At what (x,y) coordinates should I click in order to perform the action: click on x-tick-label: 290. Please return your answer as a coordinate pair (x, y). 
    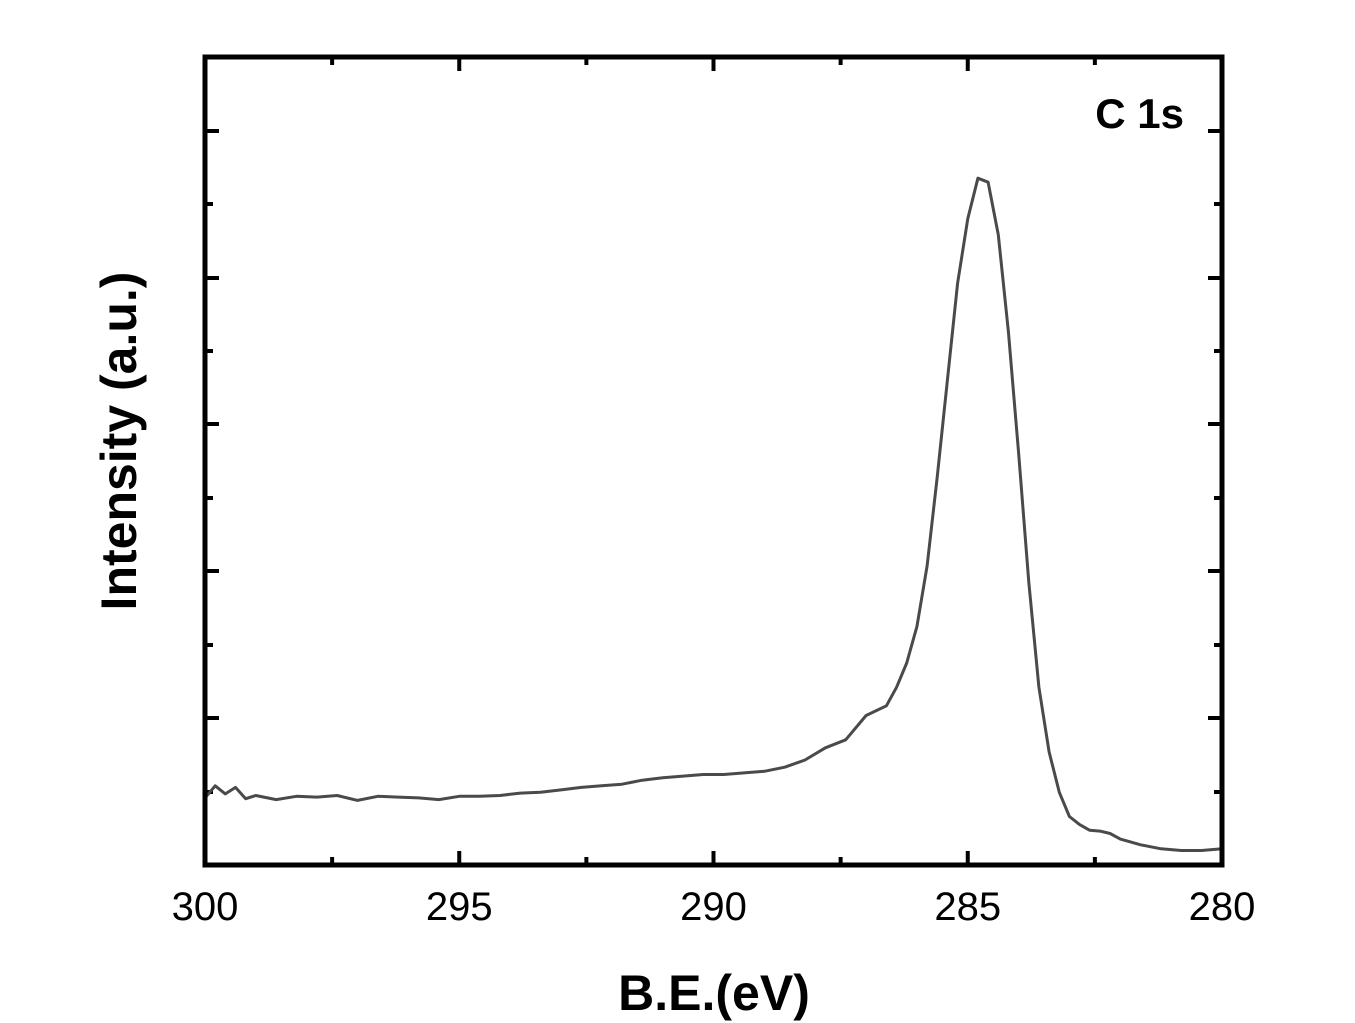
    Looking at the image, I should click on (713, 907).